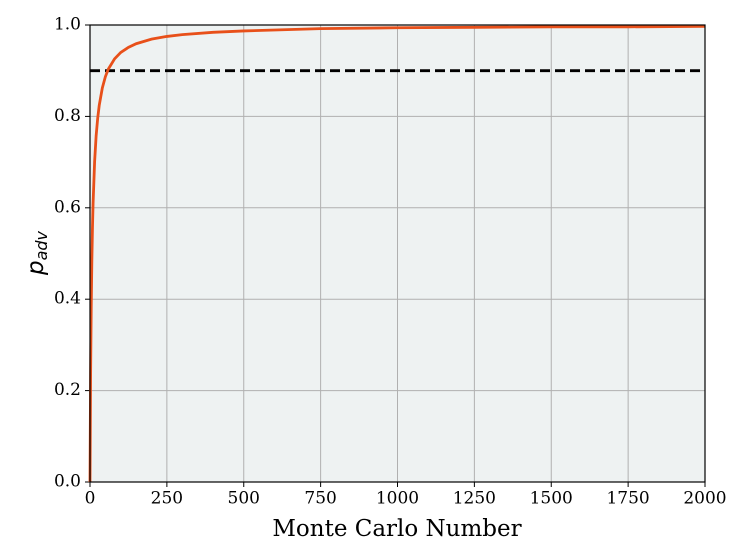  Describe the element at coordinates (67, 116) in the screenshot. I see `y-tick-label: 0.8` at that location.